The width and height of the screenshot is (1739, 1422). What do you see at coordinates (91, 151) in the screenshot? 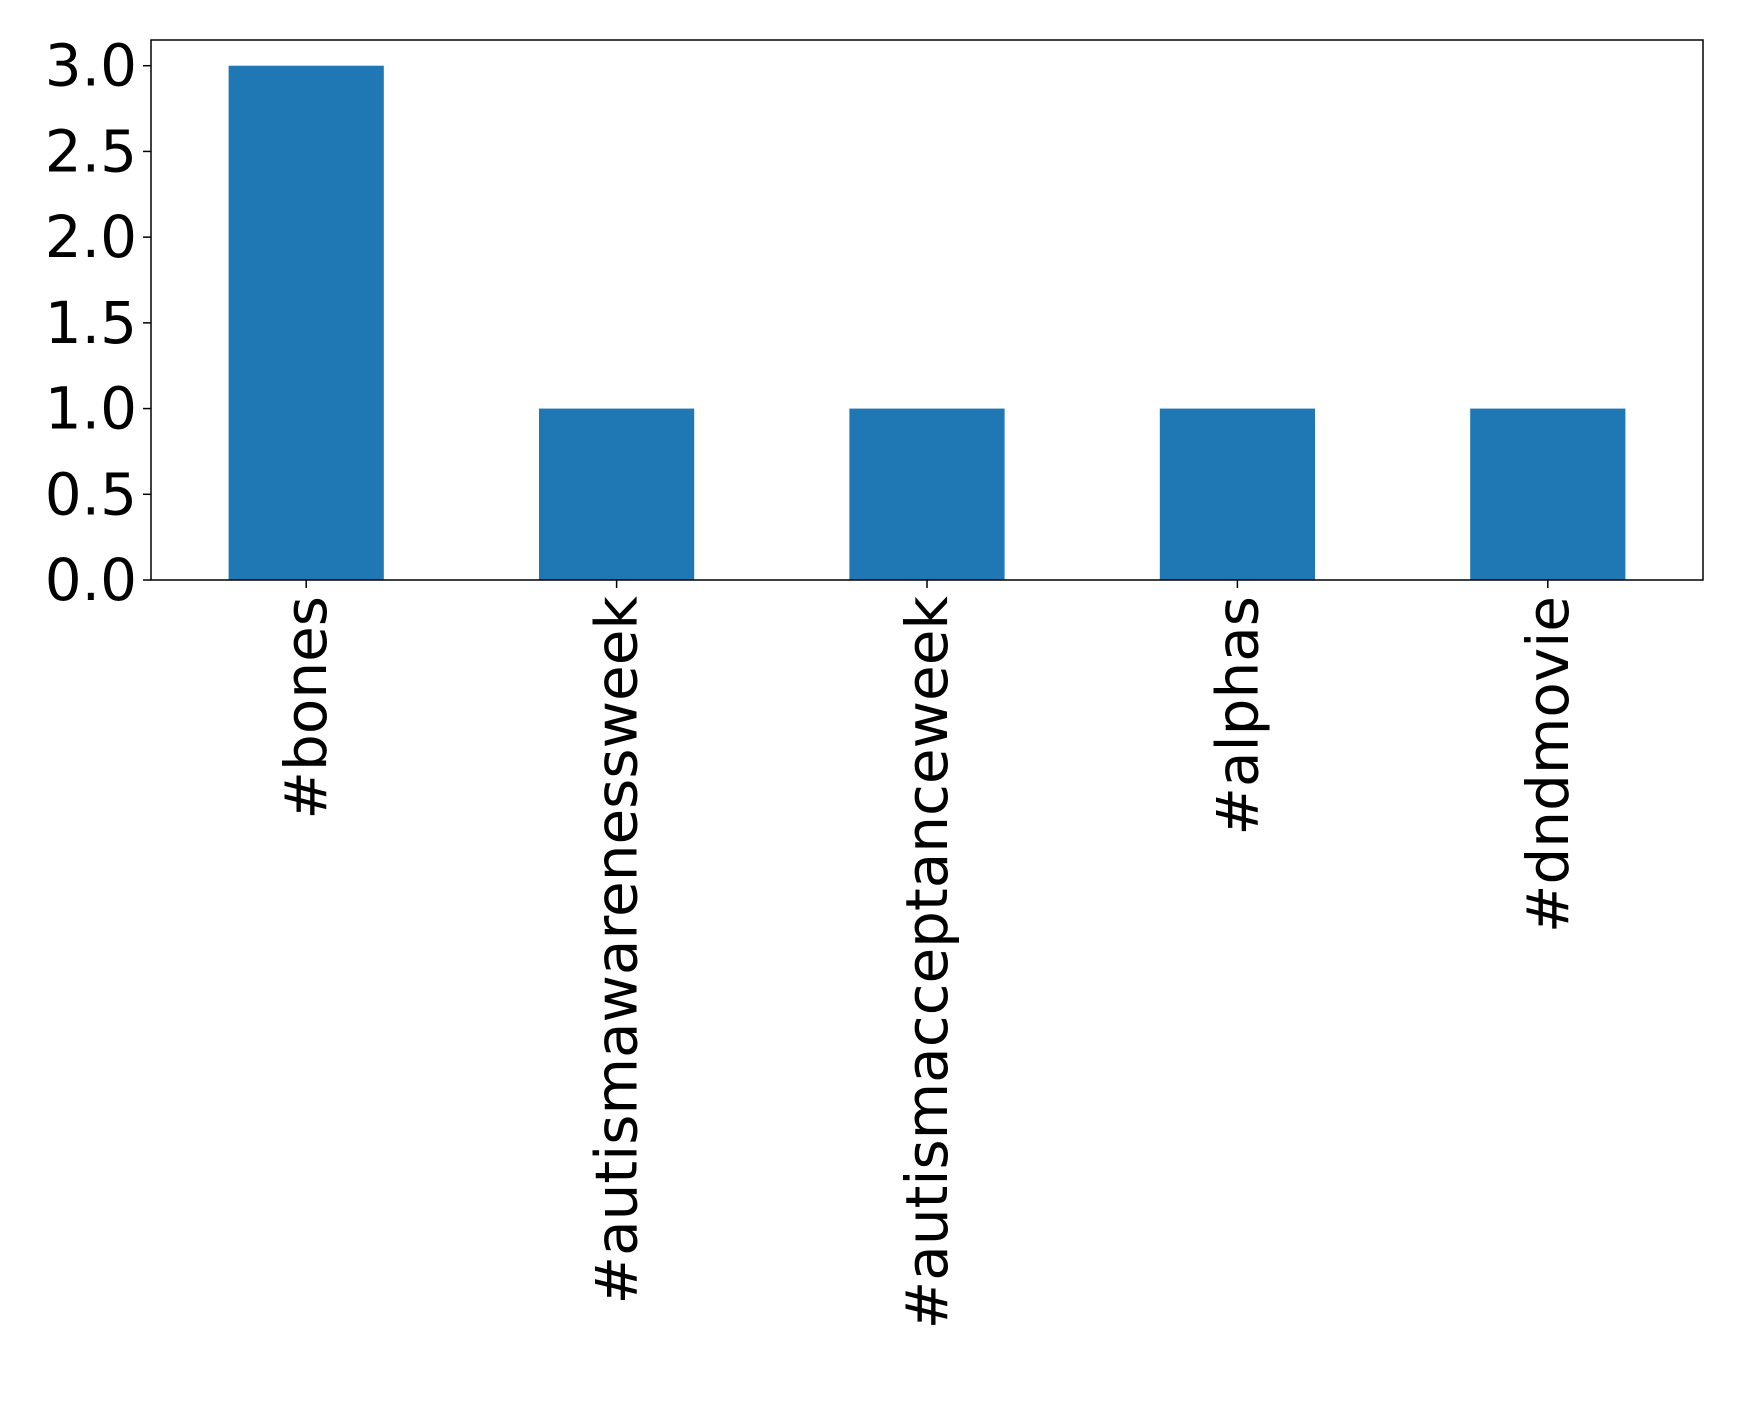
I see `y-tick-label: 2.5` at bounding box center [91, 151].